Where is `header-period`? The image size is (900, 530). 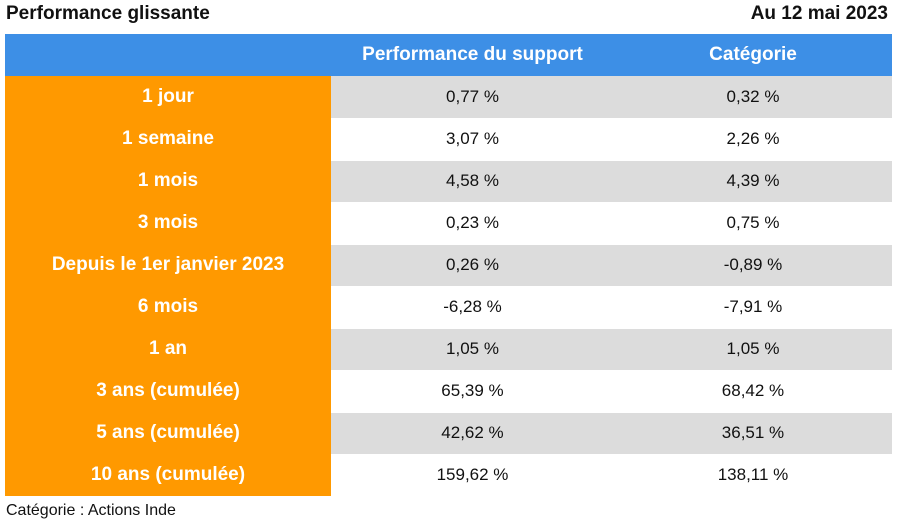
header-period is located at coordinates (168, 55).